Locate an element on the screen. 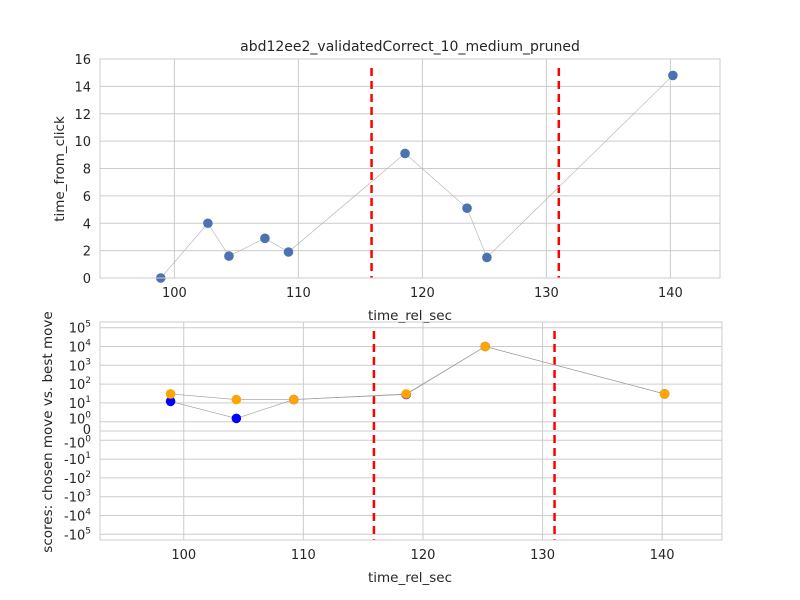  y-tick-label: 8 is located at coordinates (87, 170).